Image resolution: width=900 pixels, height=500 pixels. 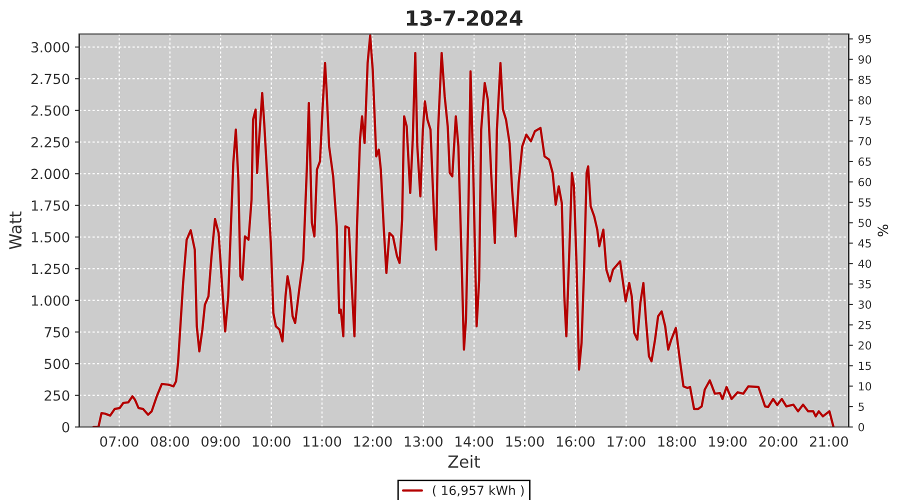 I want to click on x-tick-label: 13:00, so click(x=423, y=441).